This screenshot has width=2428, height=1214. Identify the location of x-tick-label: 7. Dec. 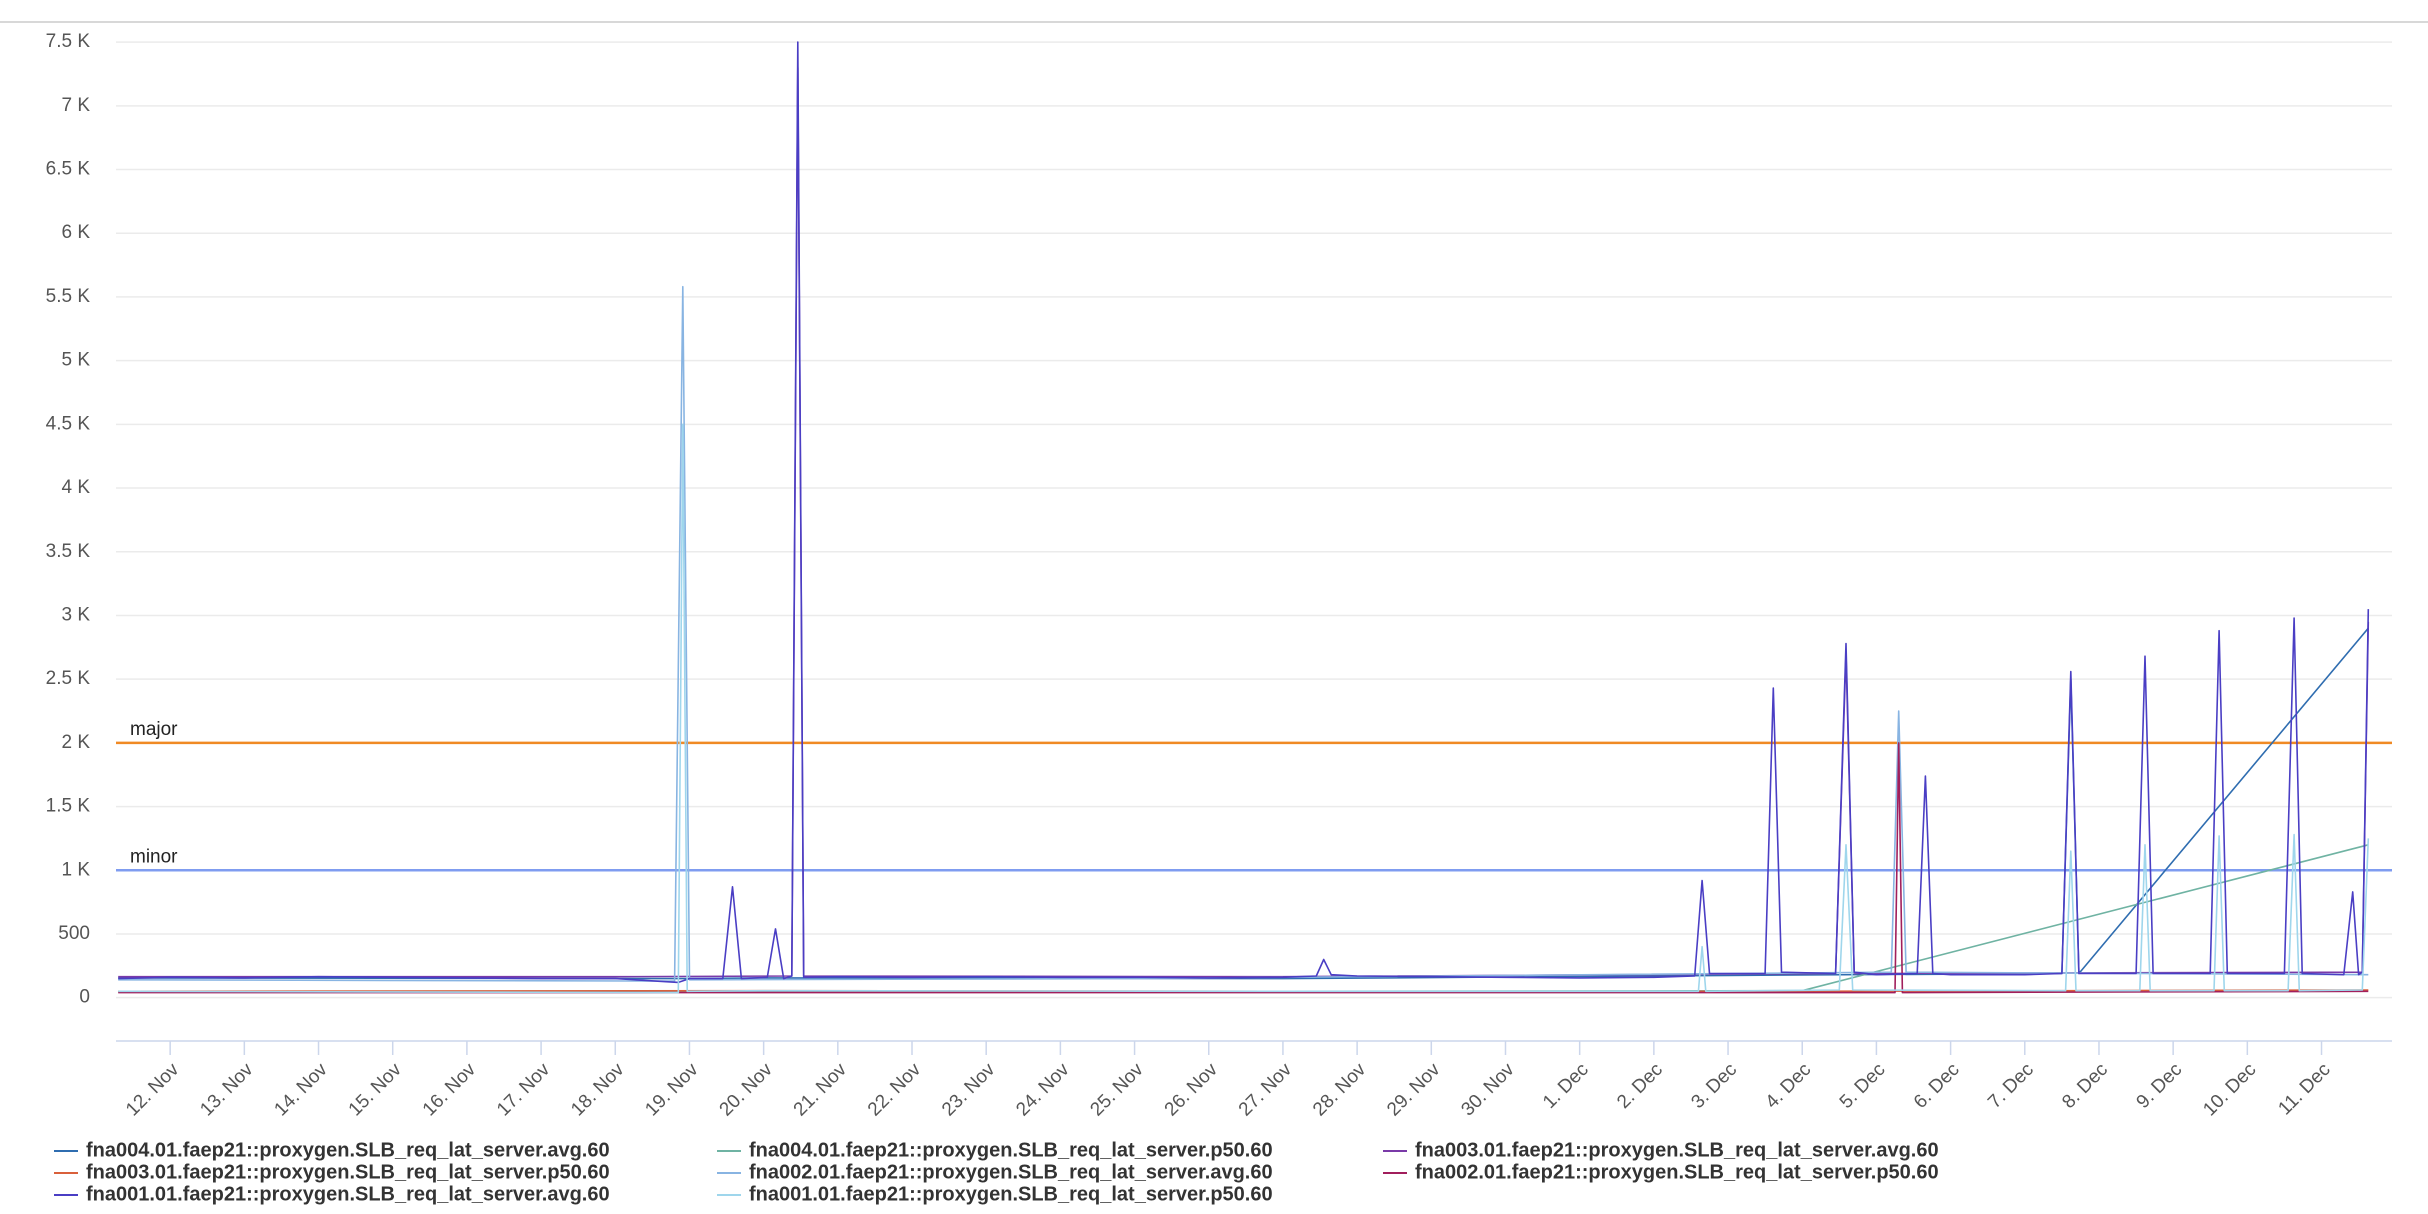
(2011, 1086).